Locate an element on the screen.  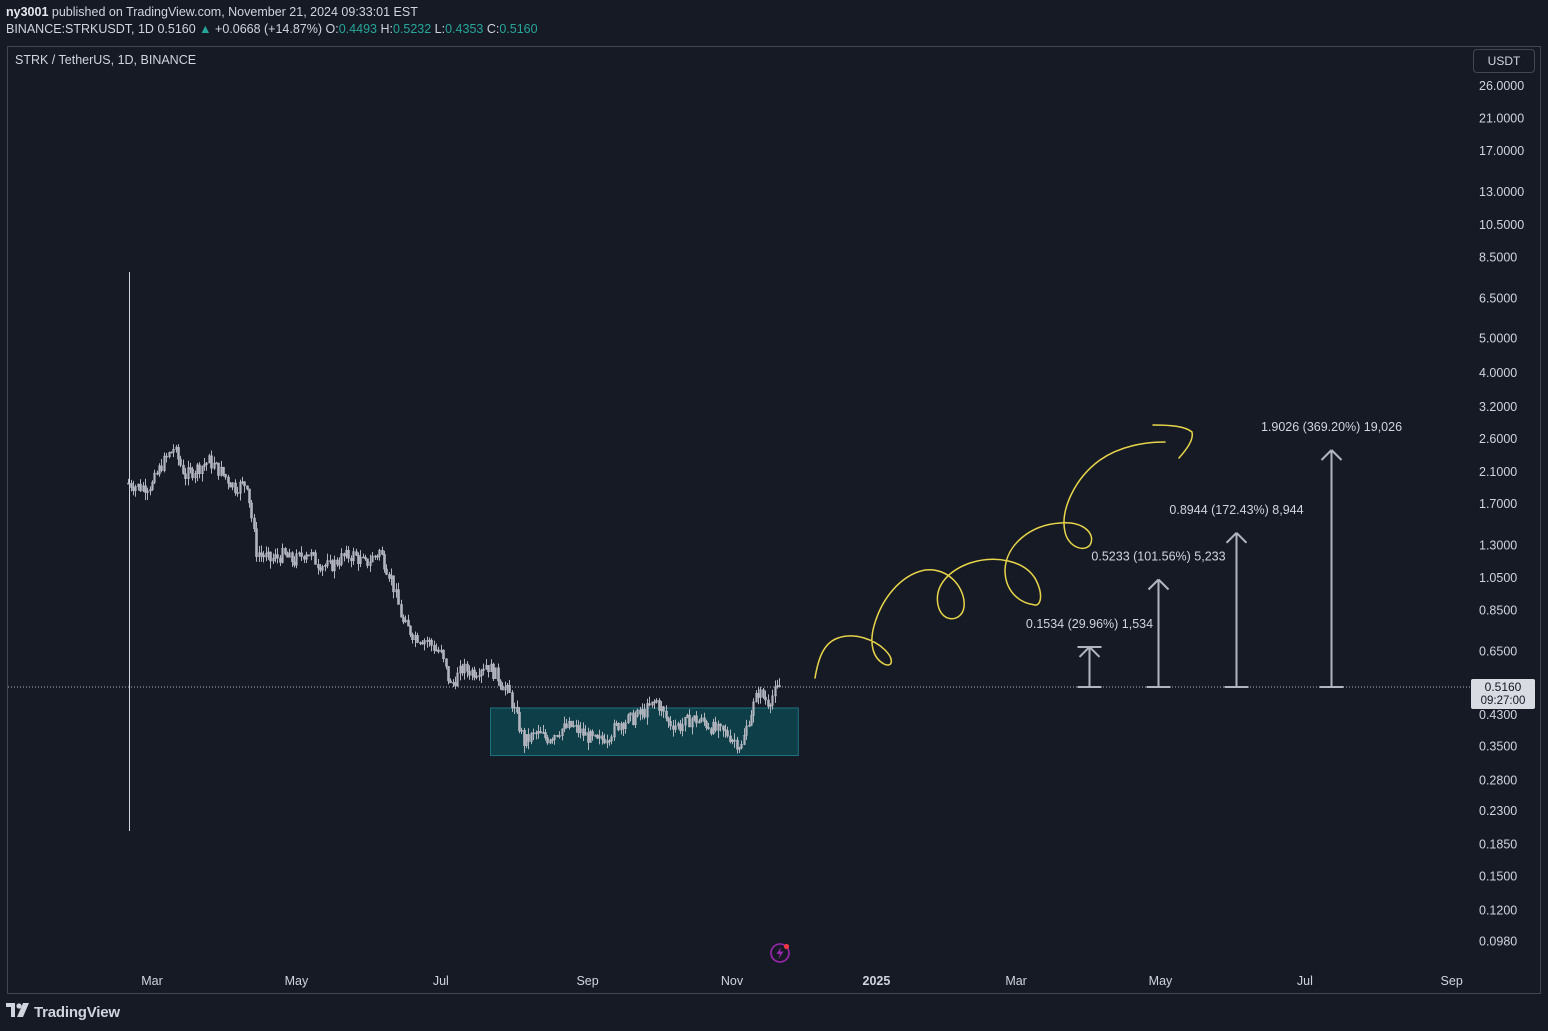
author-name: ny3001 is located at coordinates (27, 12).